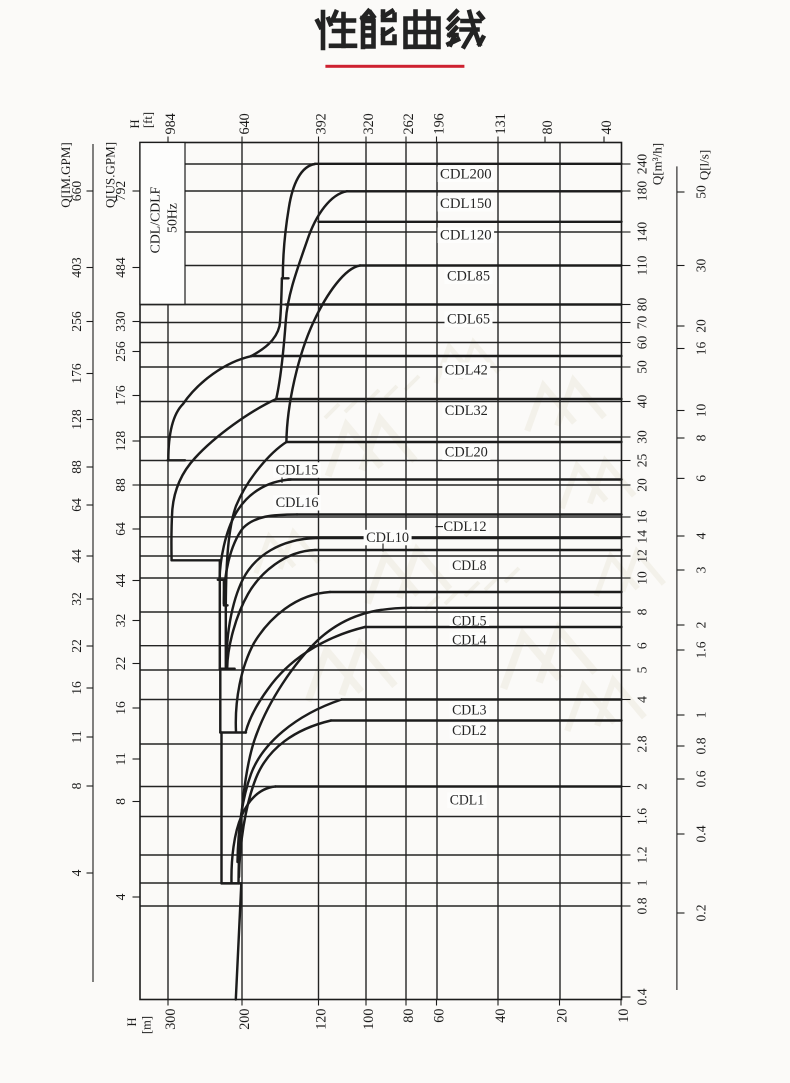  I want to click on svg-text: CDL10, so click(387, 538).